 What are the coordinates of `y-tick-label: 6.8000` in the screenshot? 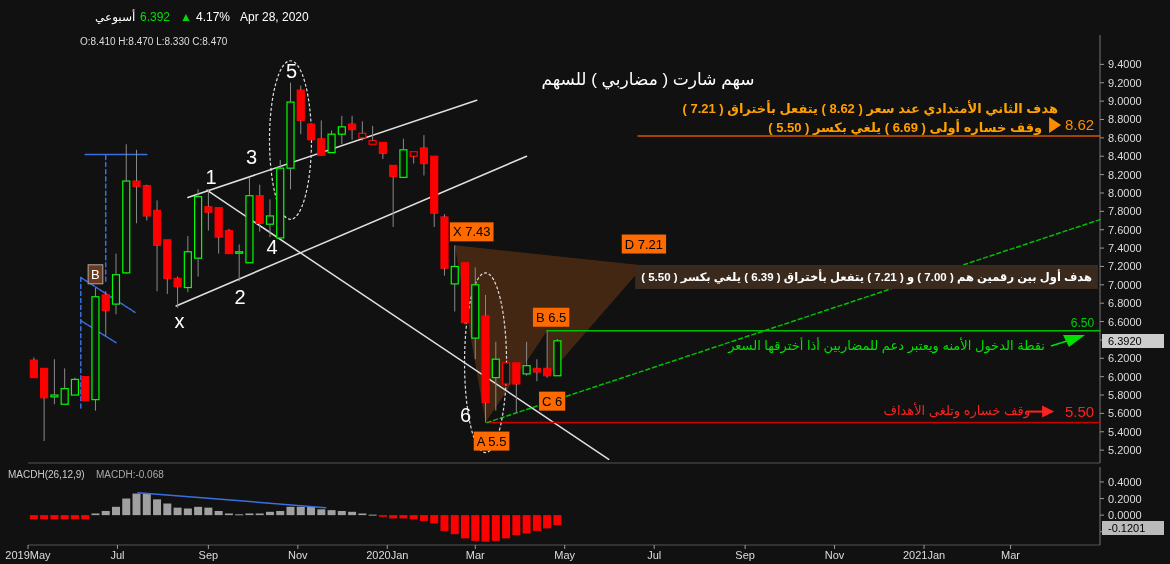 It's located at (1125, 303).